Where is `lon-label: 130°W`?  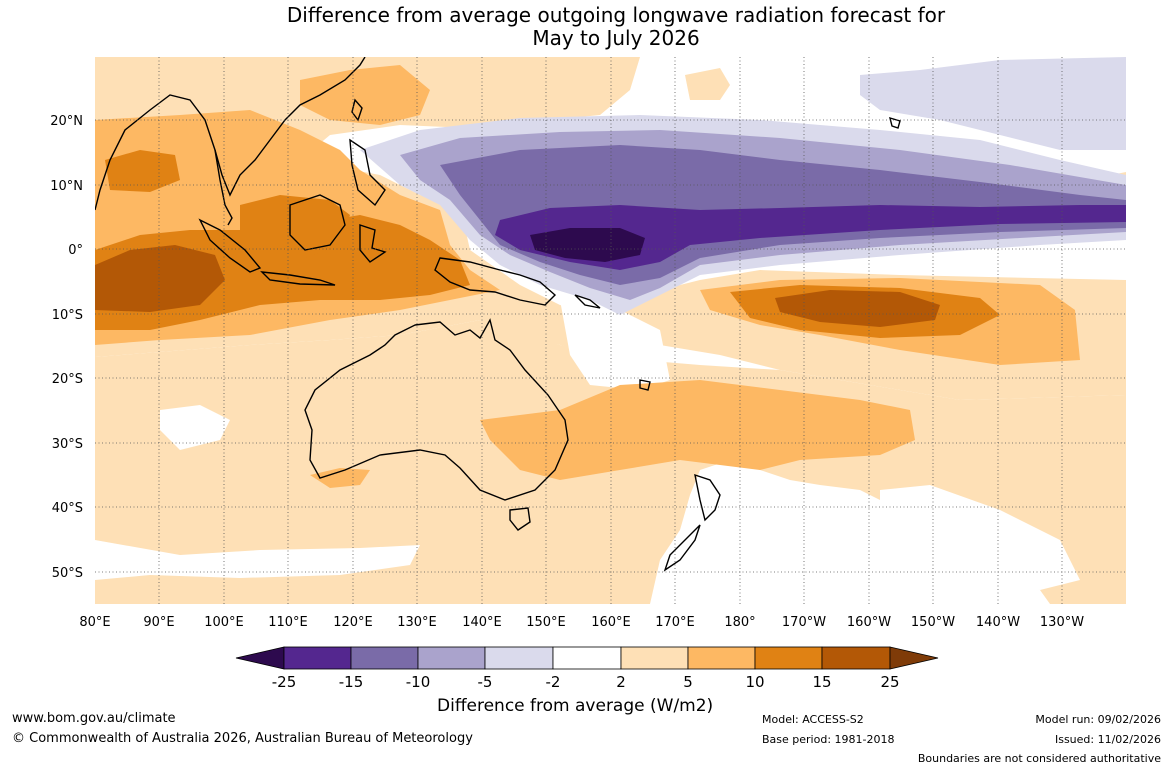
lon-label: 130°W is located at coordinates (1062, 622).